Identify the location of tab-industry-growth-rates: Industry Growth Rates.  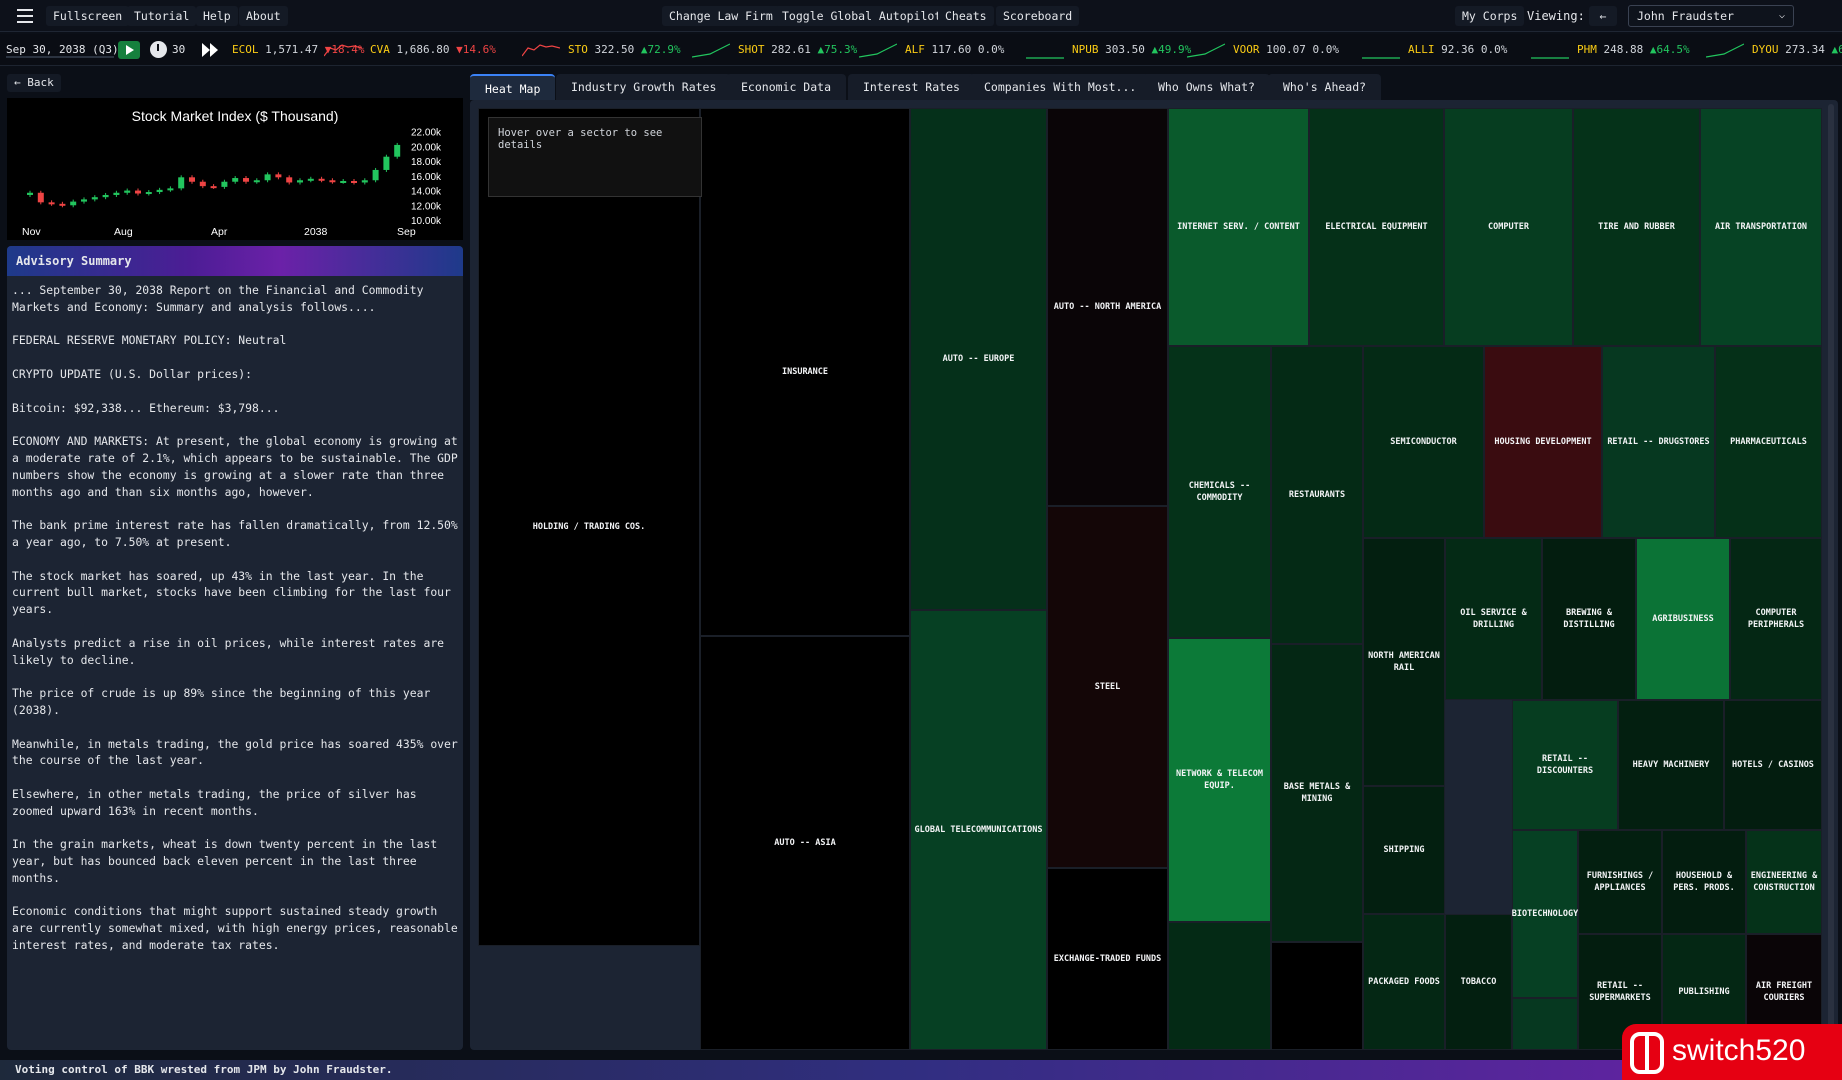
(644, 87).